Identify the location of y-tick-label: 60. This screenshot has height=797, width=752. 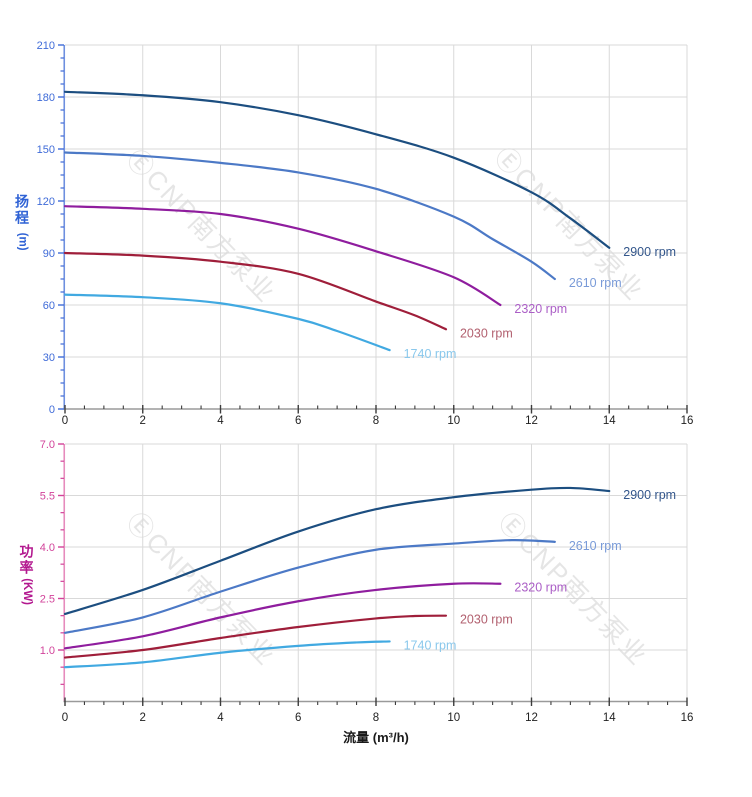
(49, 306).